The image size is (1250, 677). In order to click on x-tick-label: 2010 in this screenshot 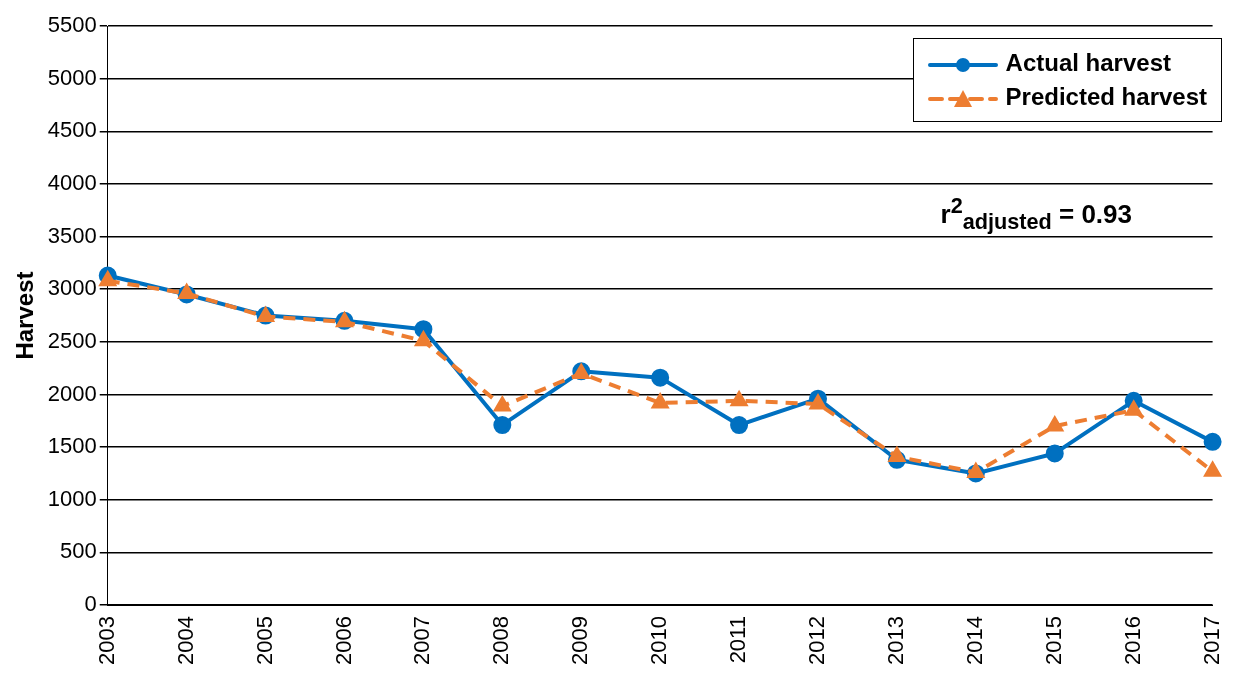, I will do `click(659, 641)`.